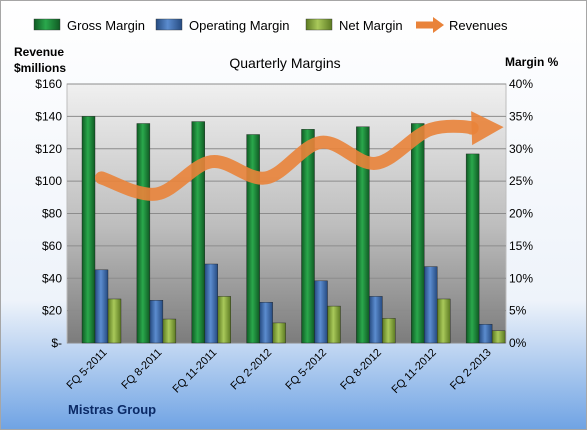  Describe the element at coordinates (521, 149) in the screenshot. I see `right-tick-label: 30%` at that location.